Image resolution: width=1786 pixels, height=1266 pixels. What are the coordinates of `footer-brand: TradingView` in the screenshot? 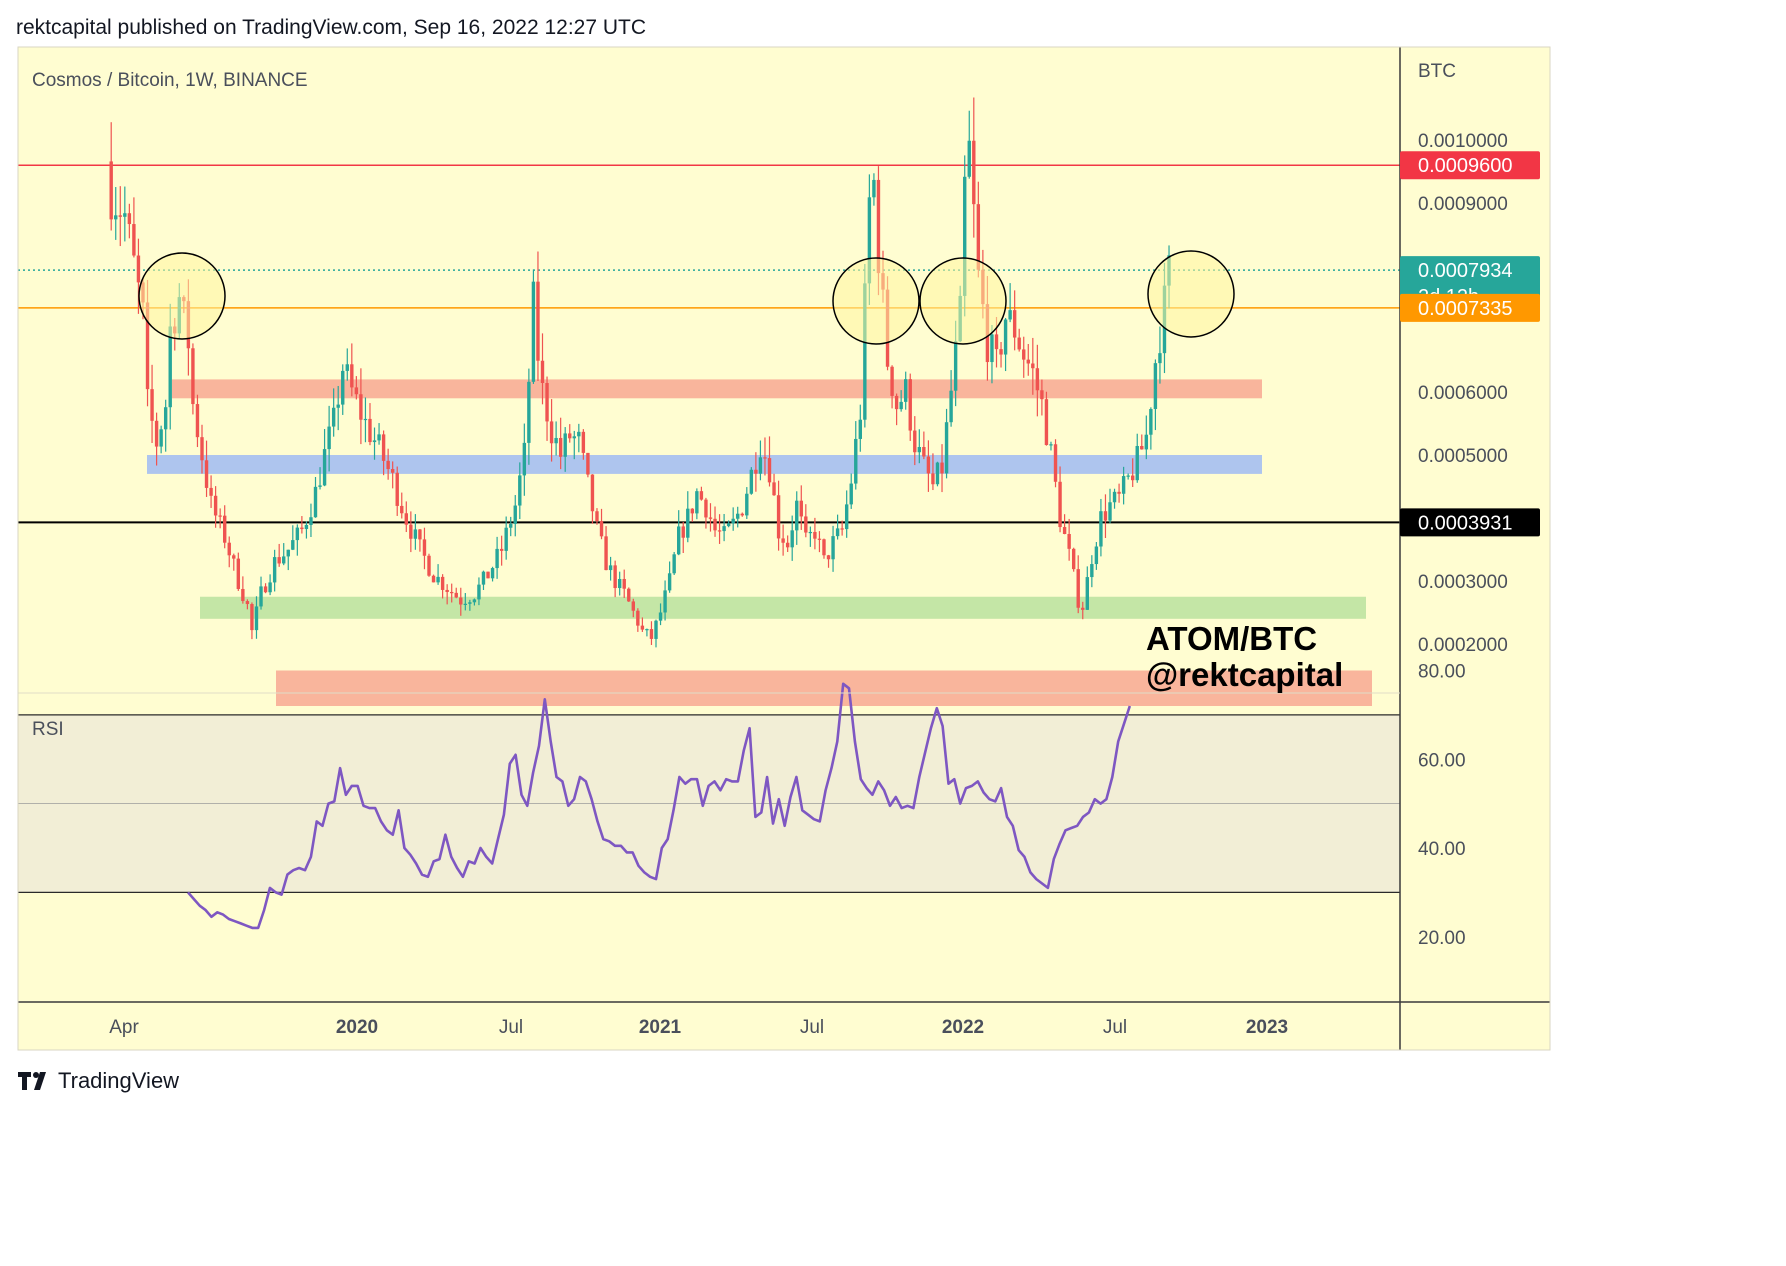 It's located at (98, 1081).